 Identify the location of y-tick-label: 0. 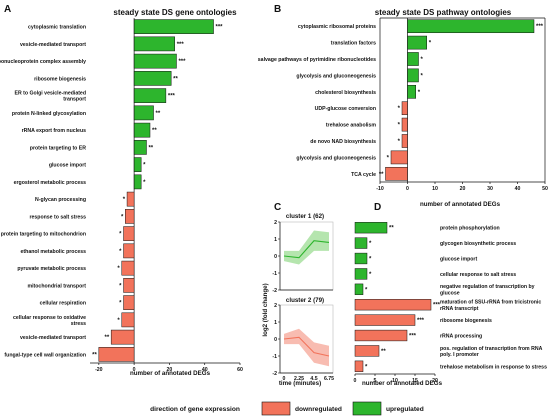
(275, 340).